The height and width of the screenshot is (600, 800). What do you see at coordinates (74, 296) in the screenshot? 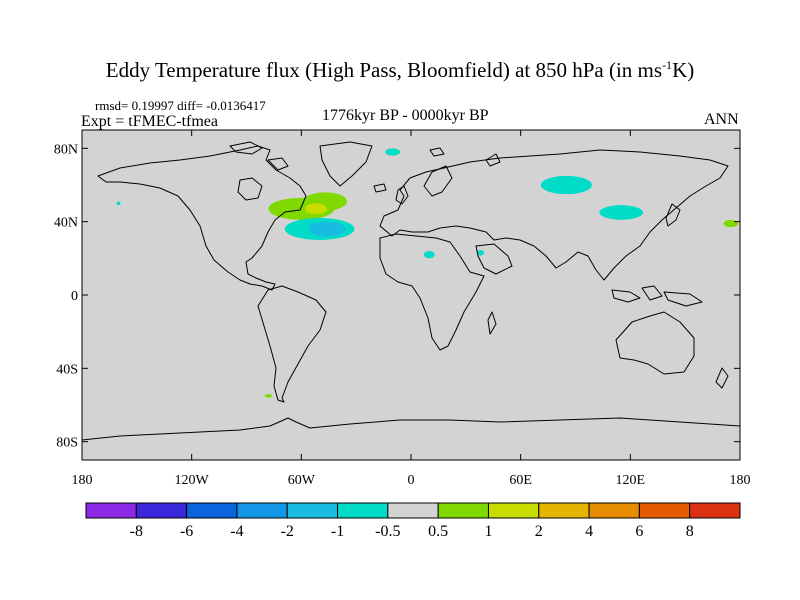
I see `lat-tick-label: 0` at bounding box center [74, 296].